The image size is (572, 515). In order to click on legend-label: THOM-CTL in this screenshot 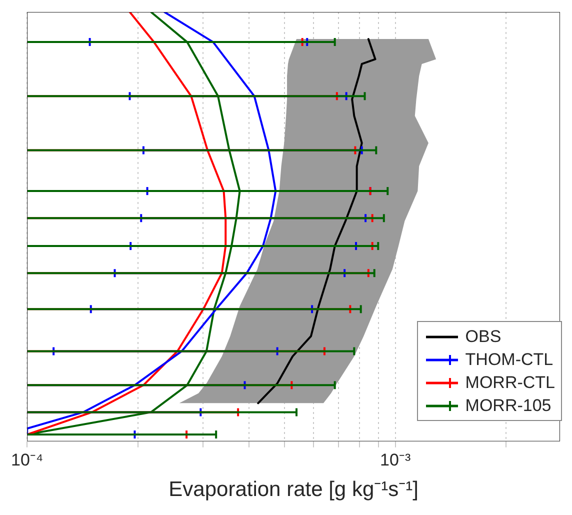, I will do `click(509, 360)`.